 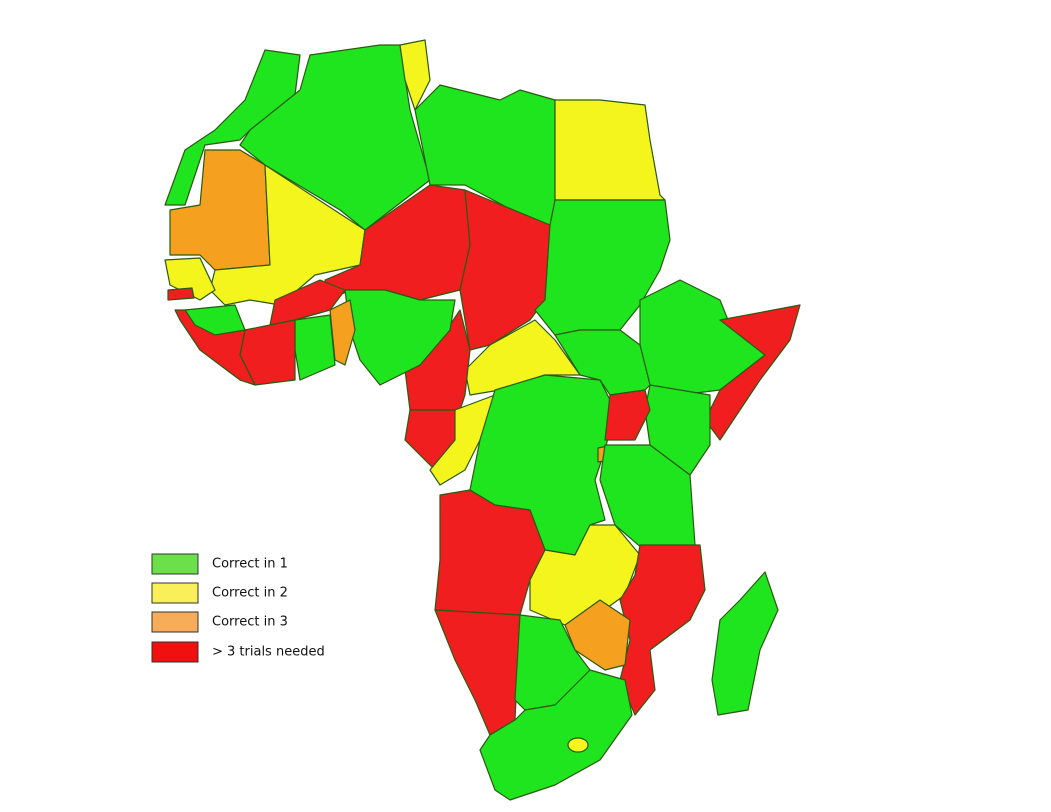 I want to click on legend-label: Correct in 1, so click(x=250, y=564).